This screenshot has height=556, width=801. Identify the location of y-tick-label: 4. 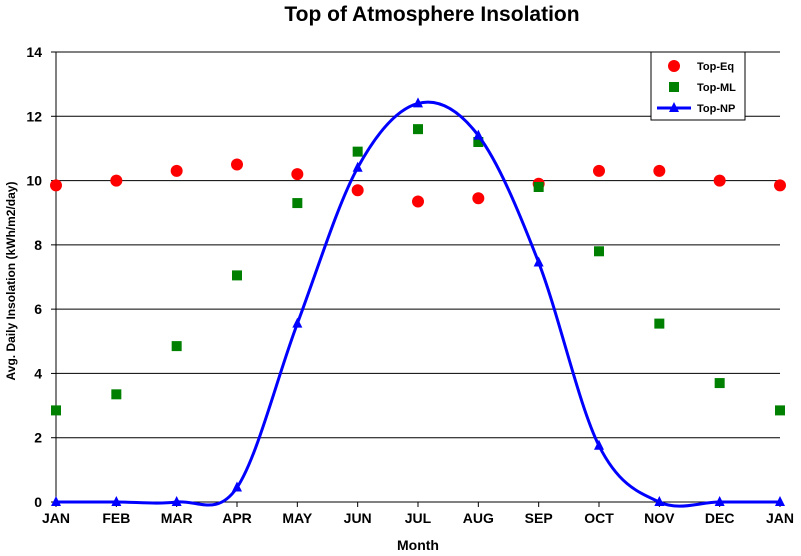
(38, 373).